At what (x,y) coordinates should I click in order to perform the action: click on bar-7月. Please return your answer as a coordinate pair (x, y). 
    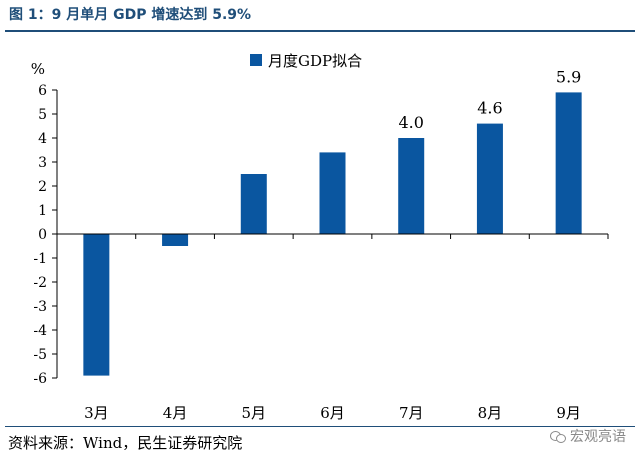
    Looking at the image, I should click on (411, 186).